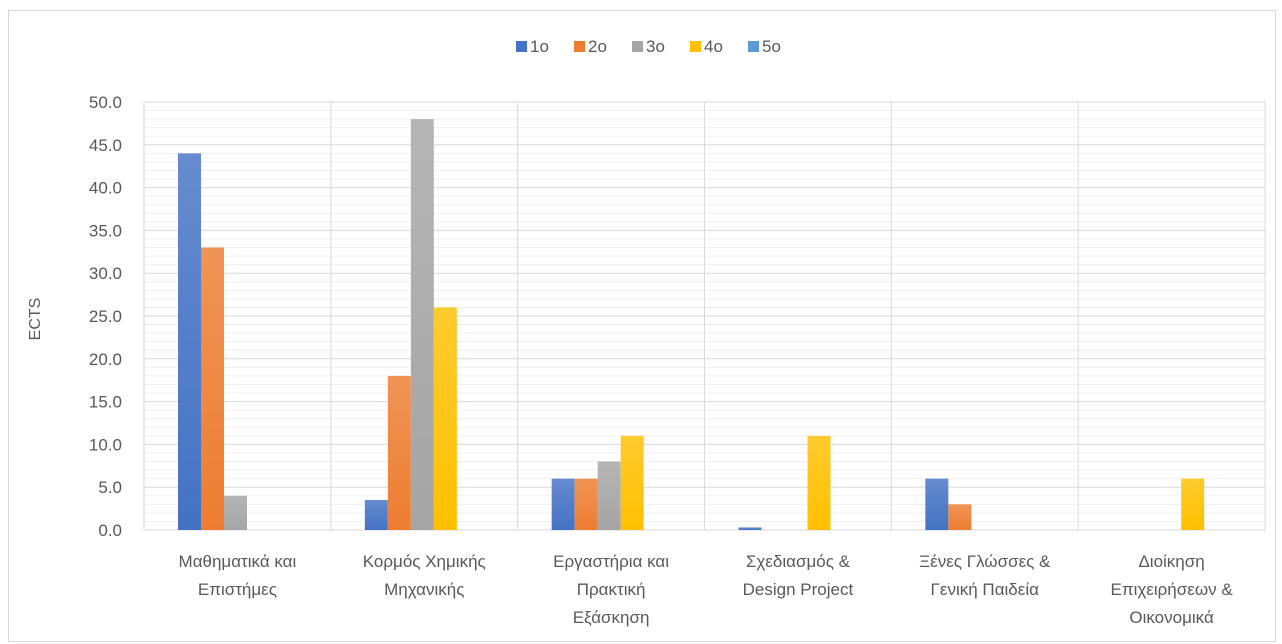 Image resolution: width=1282 pixels, height=644 pixels. Describe the element at coordinates (110, 530) in the screenshot. I see `y-tick-label: 0.0` at that location.